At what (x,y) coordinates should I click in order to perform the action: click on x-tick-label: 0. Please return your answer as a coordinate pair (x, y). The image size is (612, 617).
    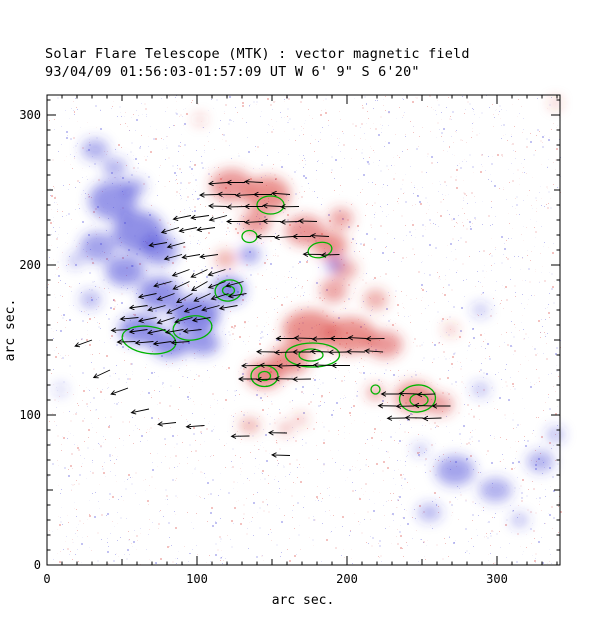
    Looking at the image, I should click on (46, 579).